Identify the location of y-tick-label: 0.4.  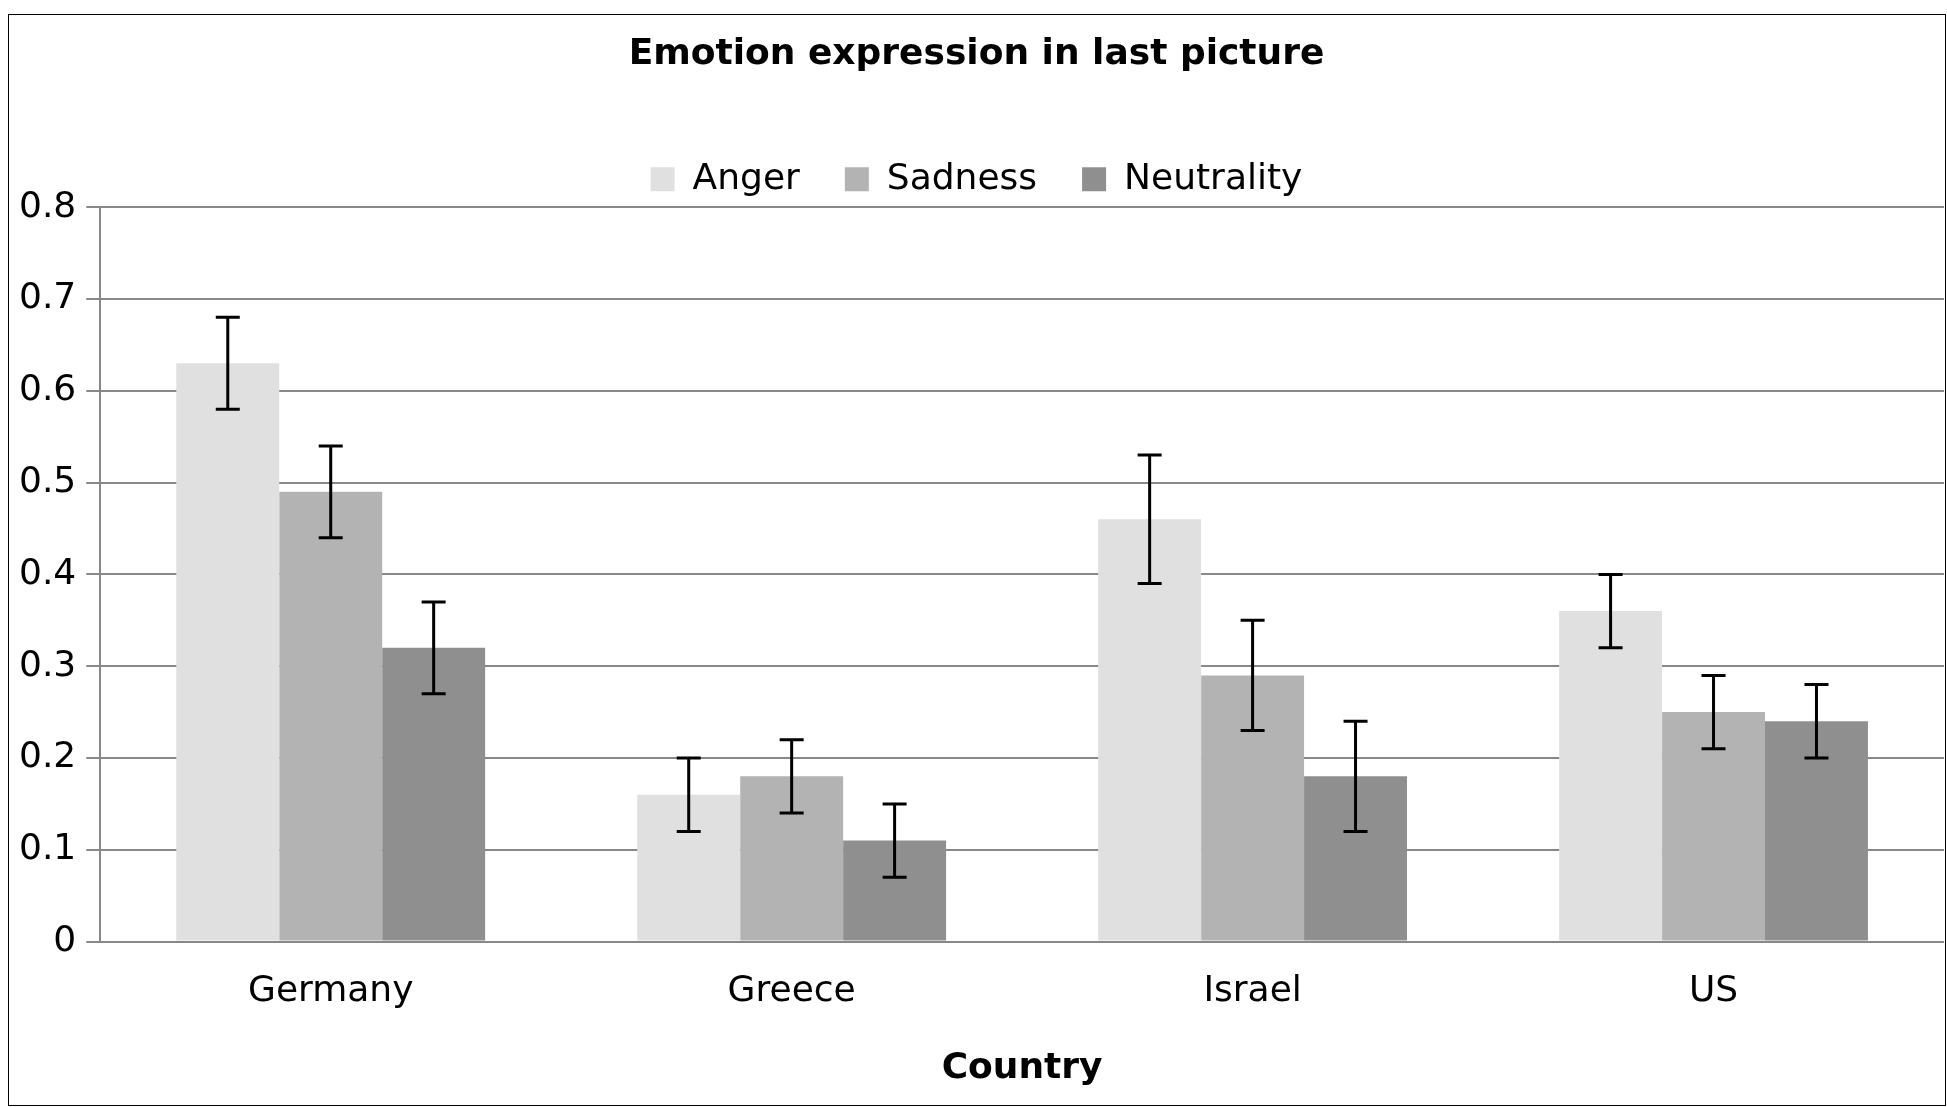
(47, 571).